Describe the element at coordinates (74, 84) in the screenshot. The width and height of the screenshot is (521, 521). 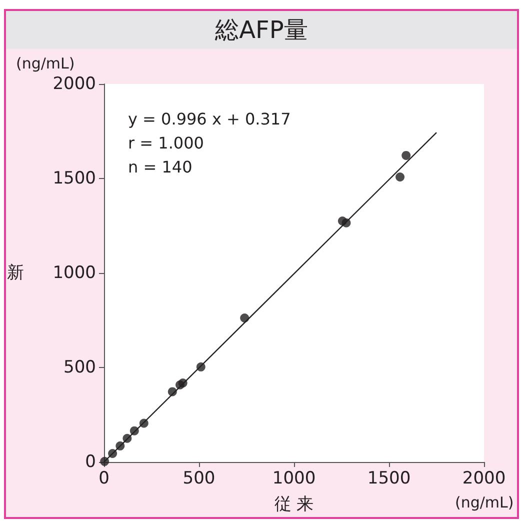
I see `y-tick-label: 2000` at that location.